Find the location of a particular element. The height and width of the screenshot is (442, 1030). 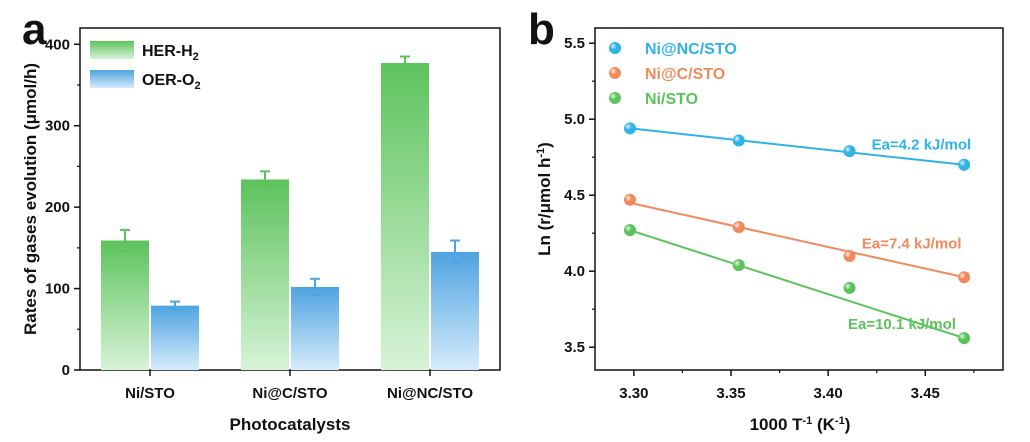

y-tick-label: 100 is located at coordinates (57, 289).